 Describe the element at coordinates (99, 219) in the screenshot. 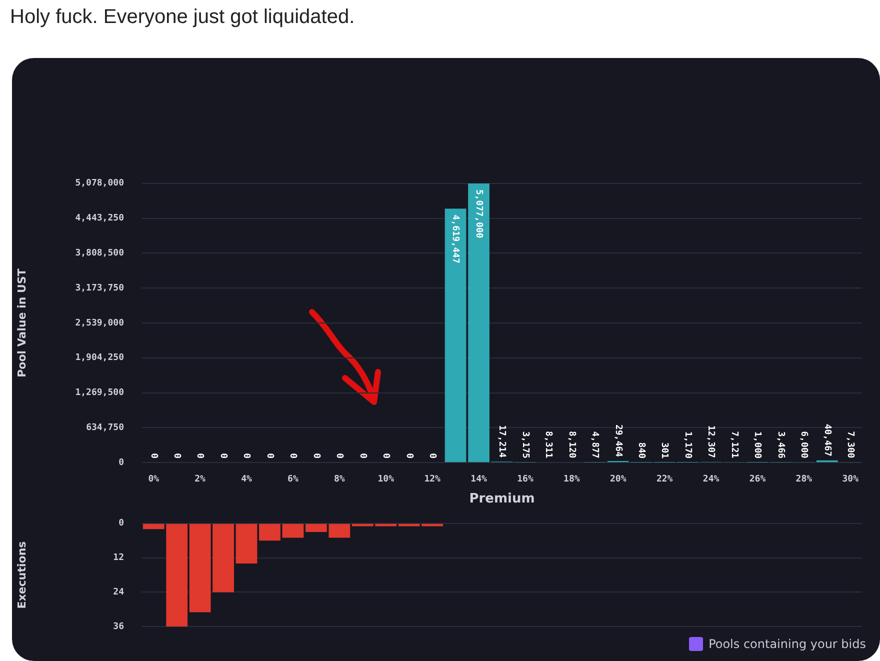

I see `y-tick-label: 4,443,250` at that location.